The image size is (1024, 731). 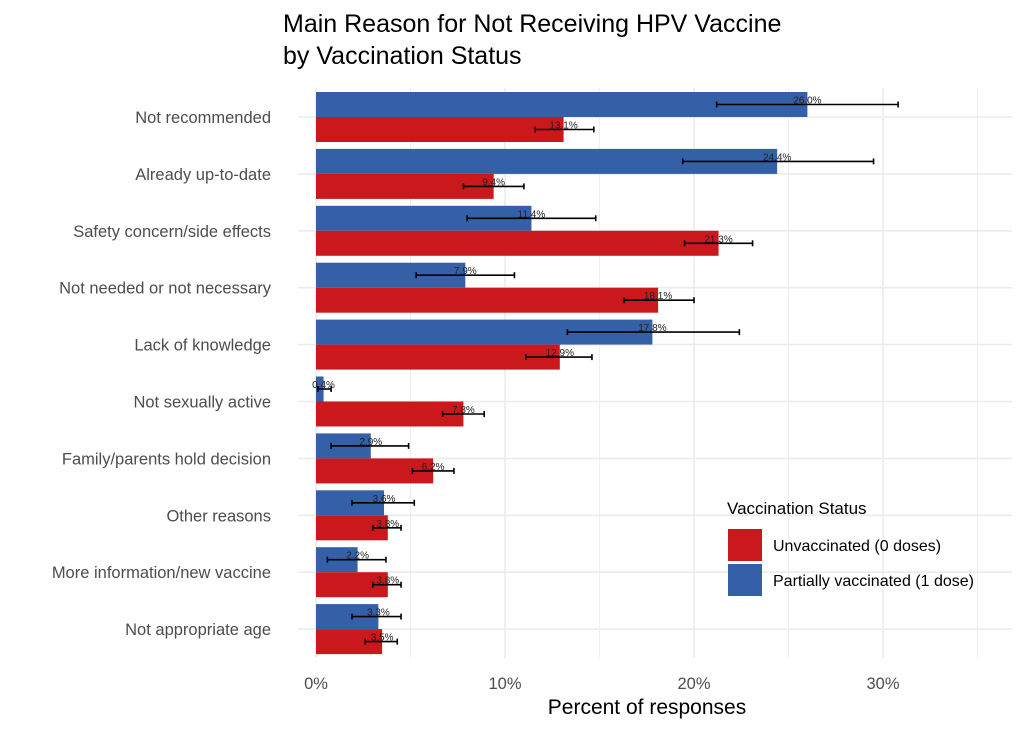 I want to click on data-label: 11.4%, so click(x=532, y=214).